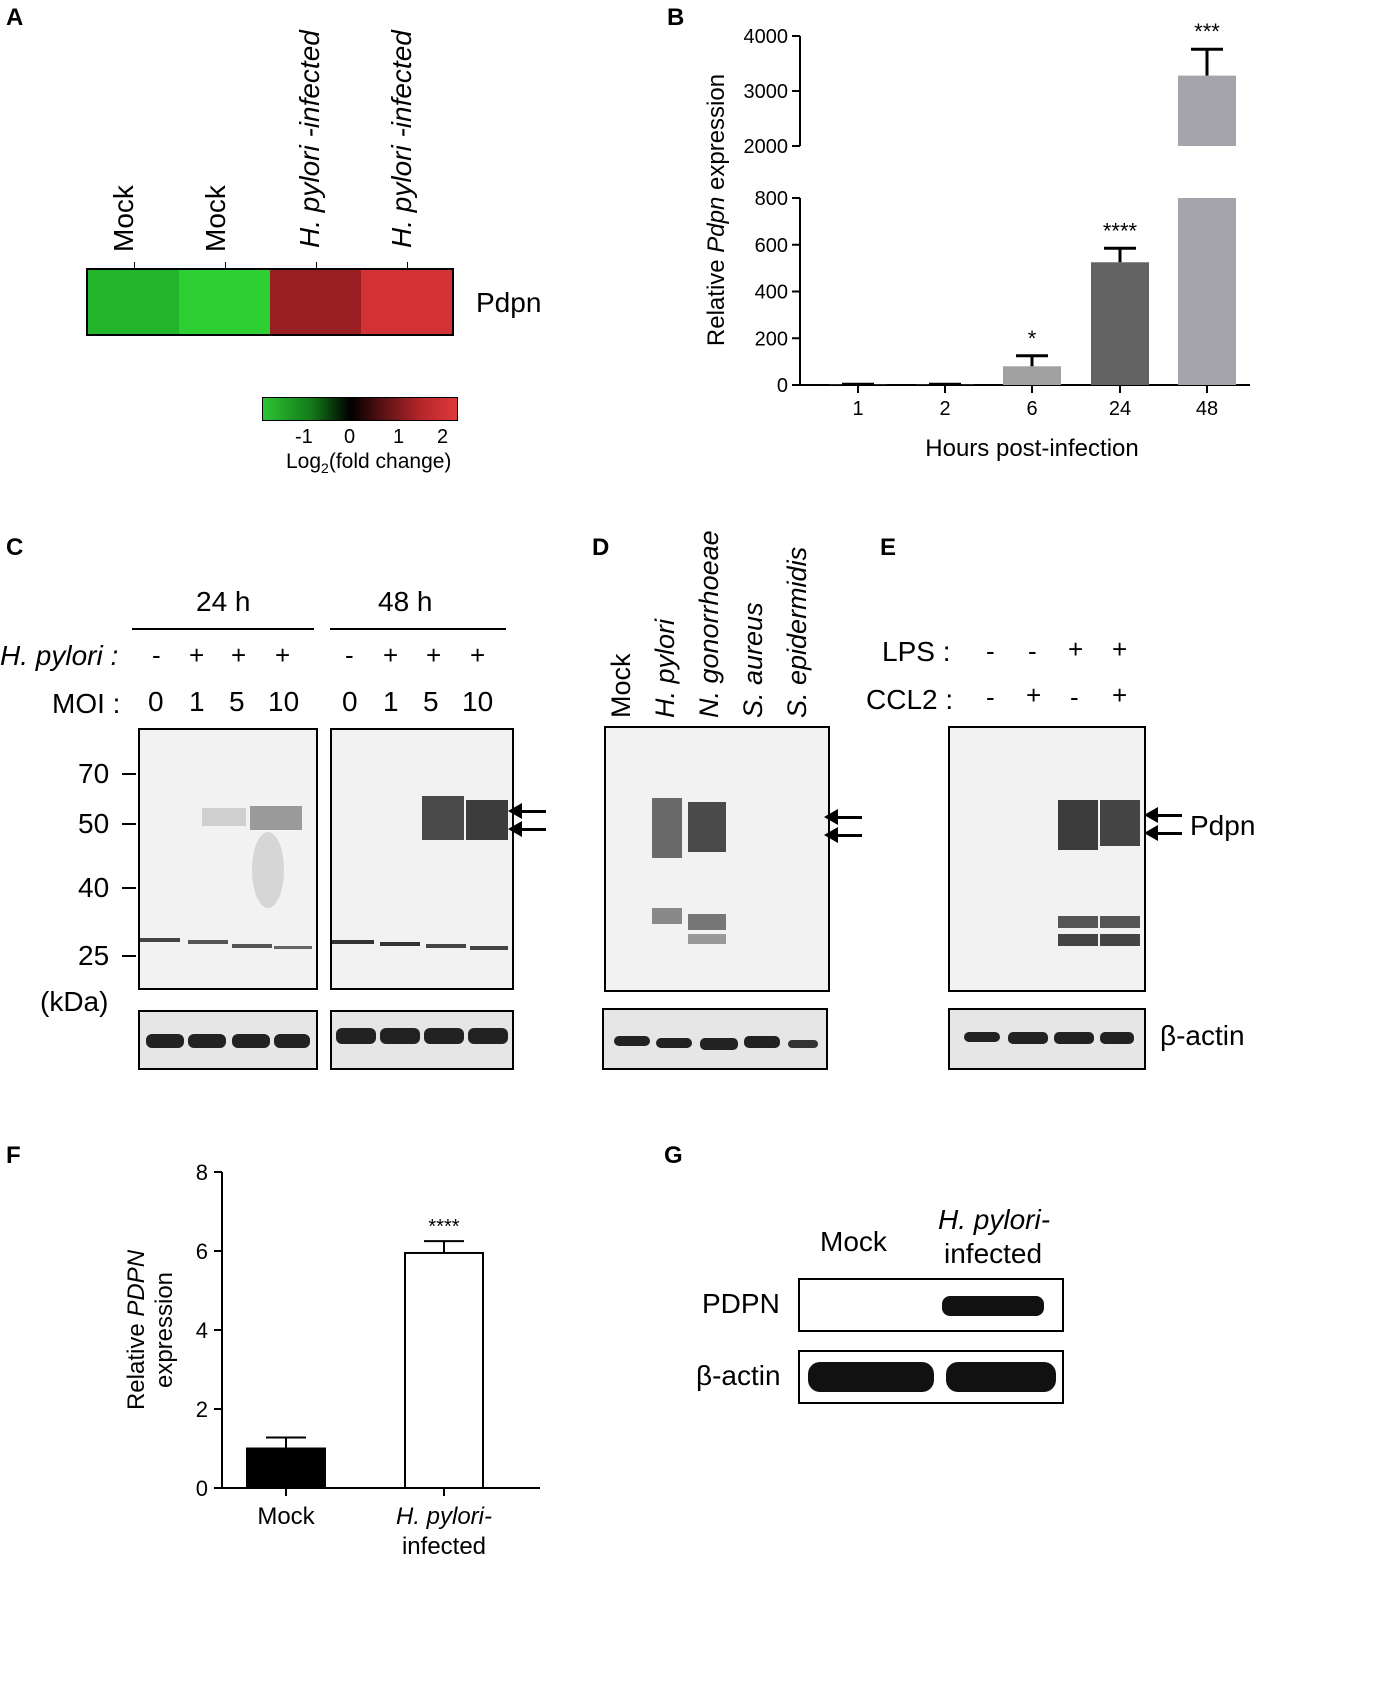 Image resolution: width=1374 pixels, height=1701 pixels. What do you see at coordinates (202, 1172) in the screenshot?
I see `y-tick-label: 8` at bounding box center [202, 1172].